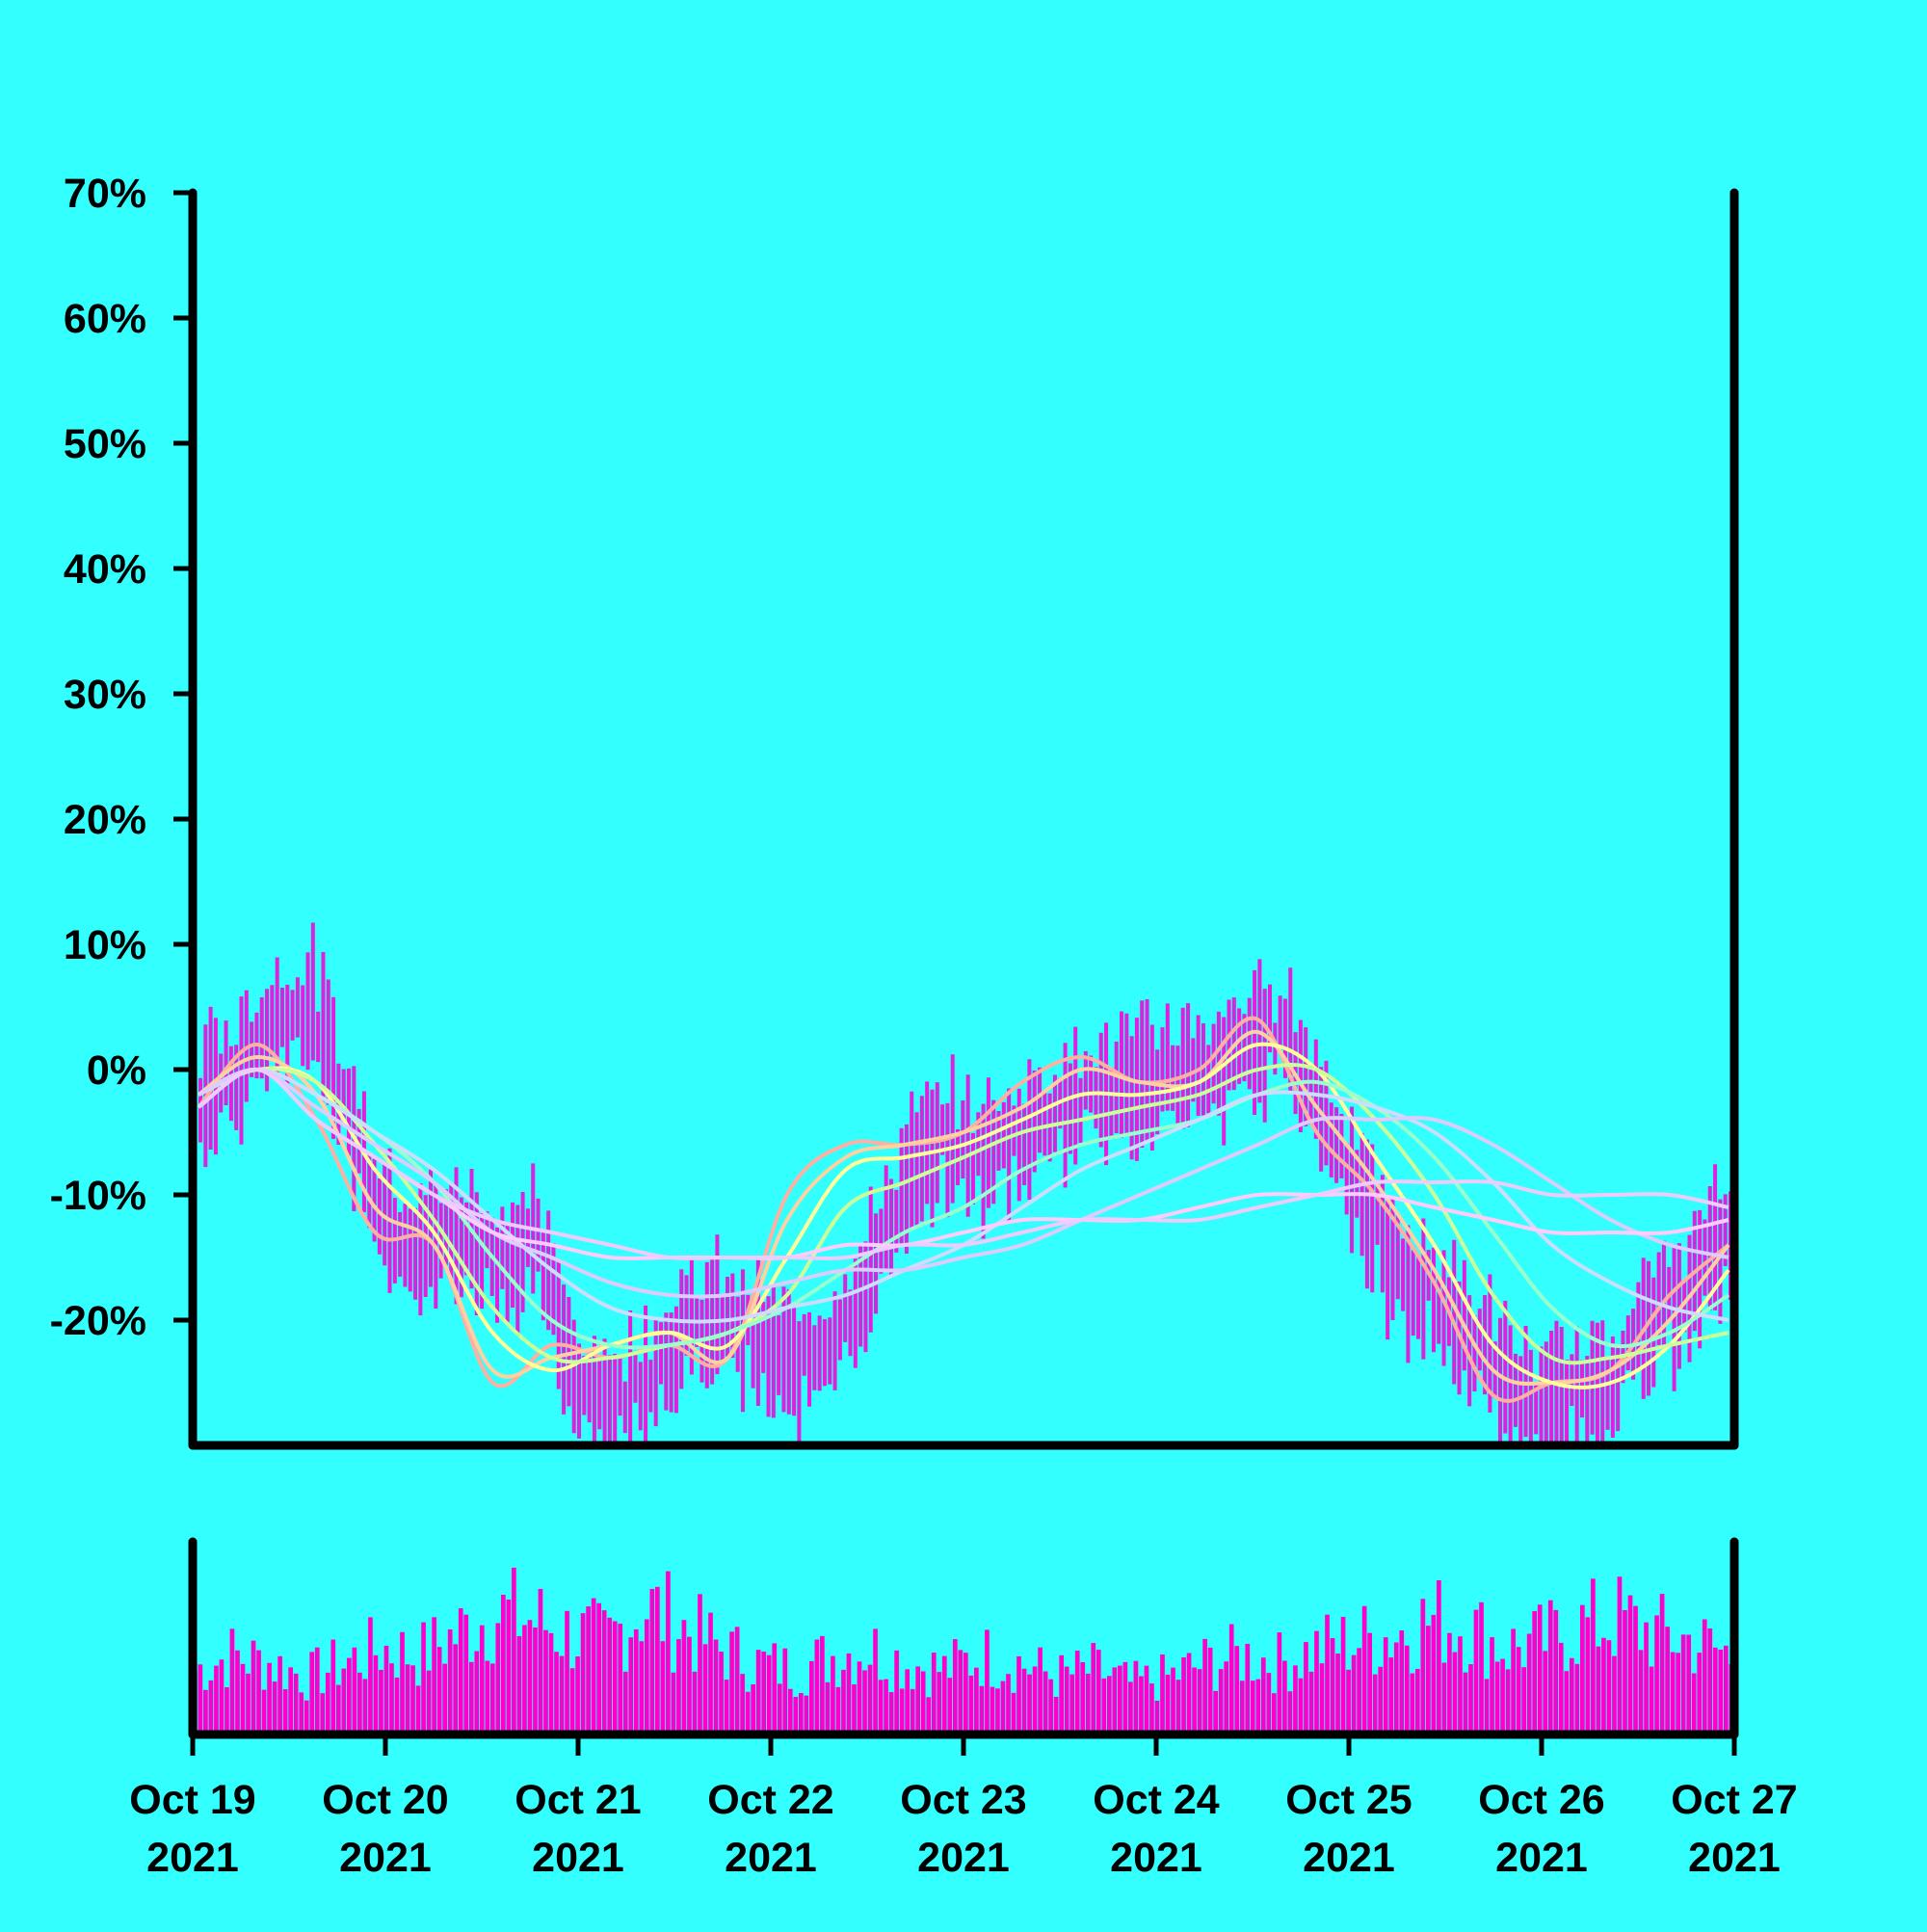 This screenshot has height=1932, width=1927. What do you see at coordinates (105, 194) in the screenshot?
I see `y-tick-label: 70%` at bounding box center [105, 194].